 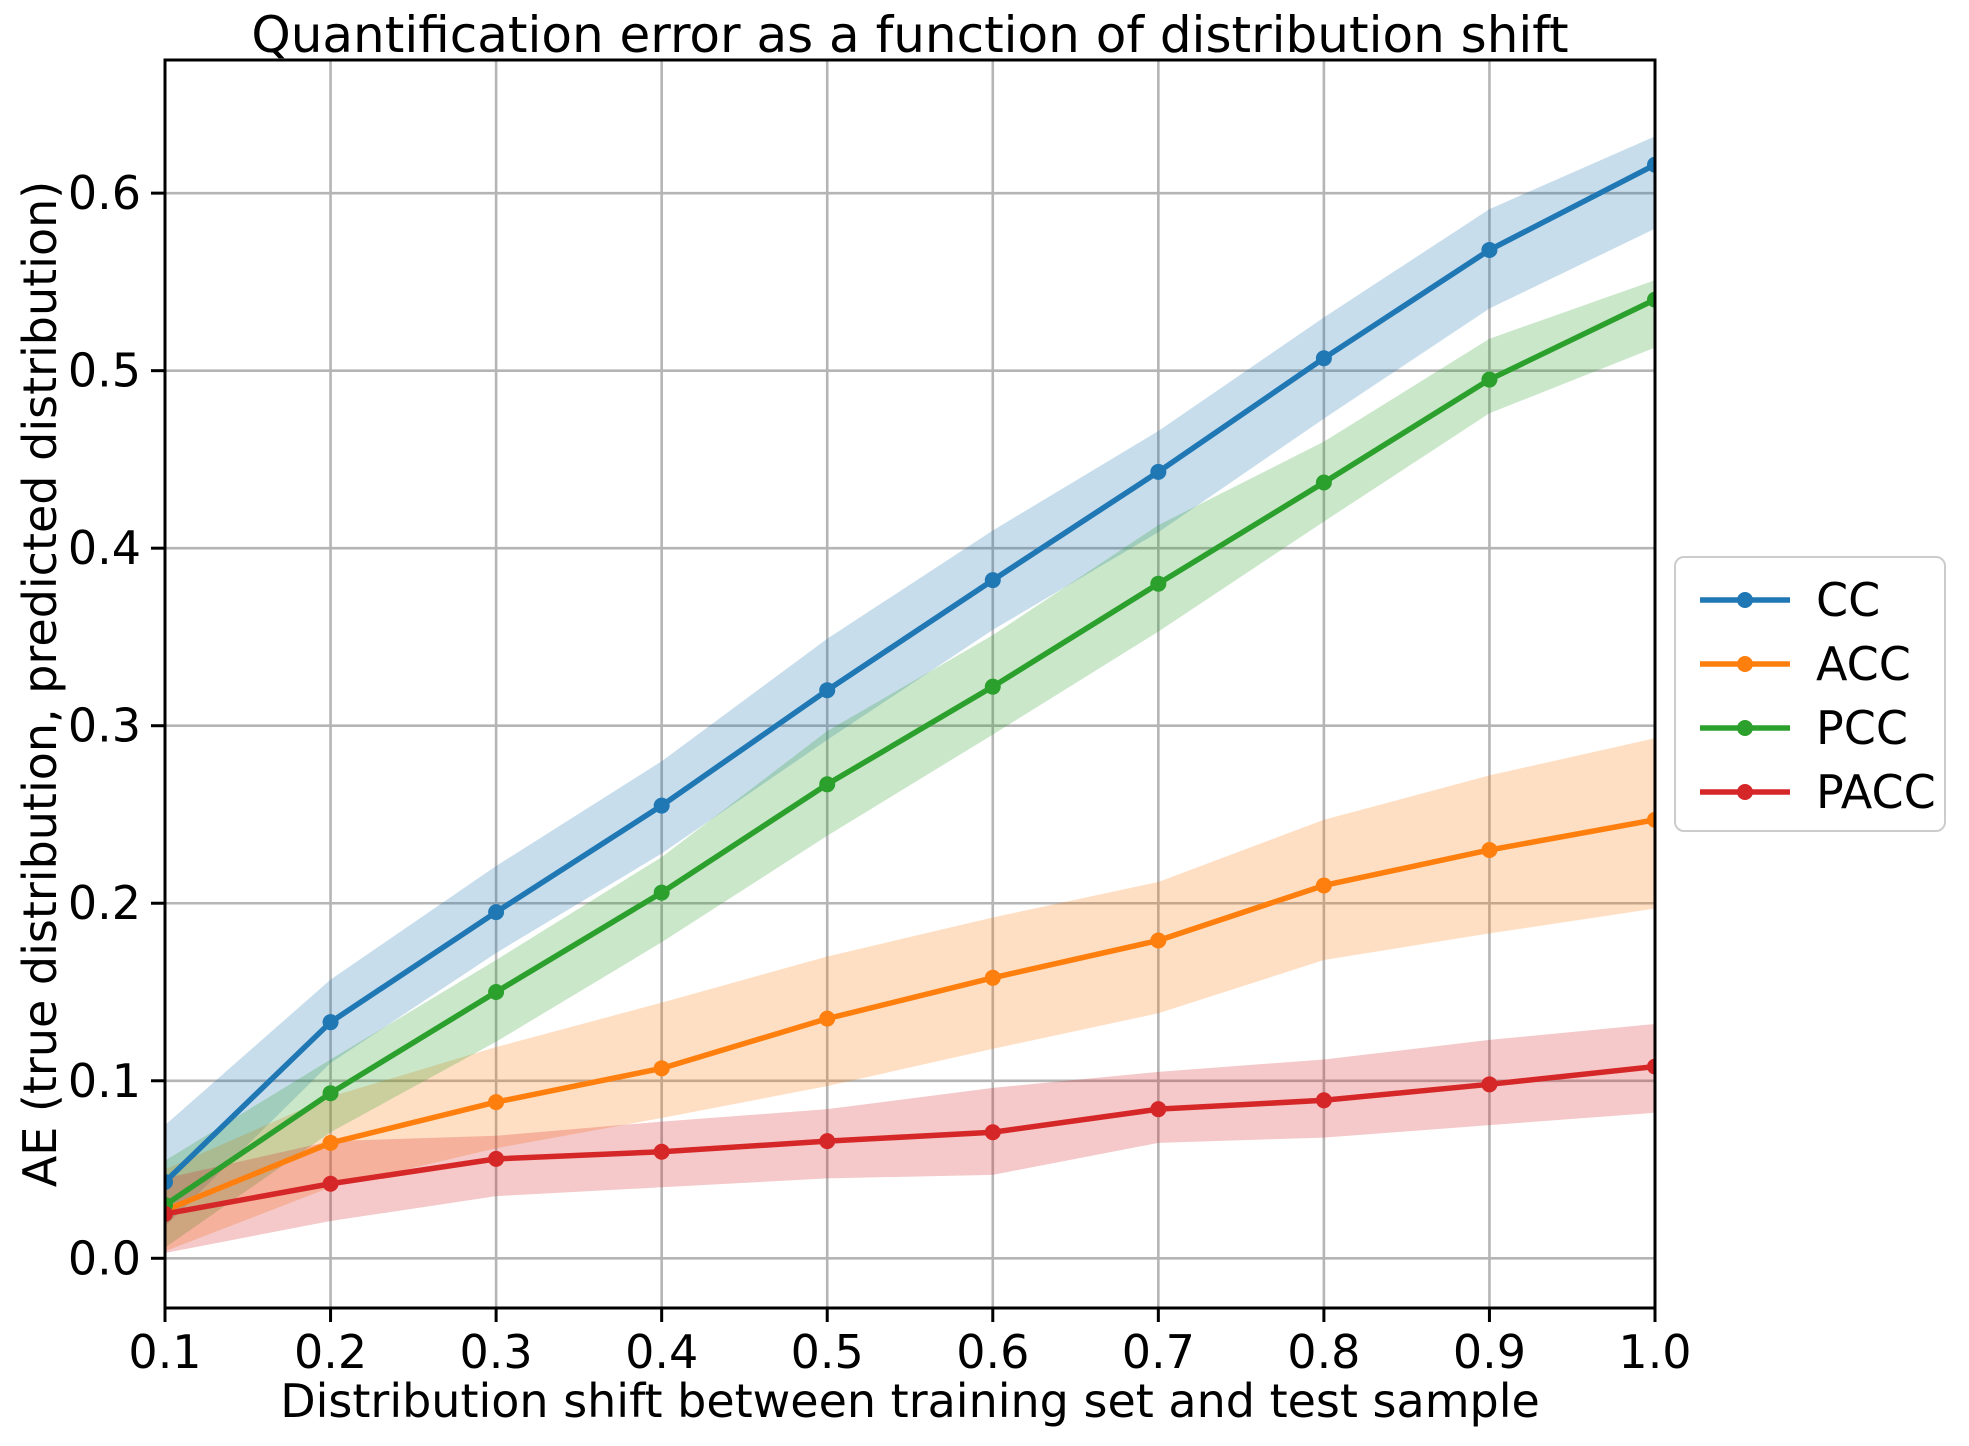 What do you see at coordinates (1489, 249) in the screenshot?
I see `marker-CC-0.9` at bounding box center [1489, 249].